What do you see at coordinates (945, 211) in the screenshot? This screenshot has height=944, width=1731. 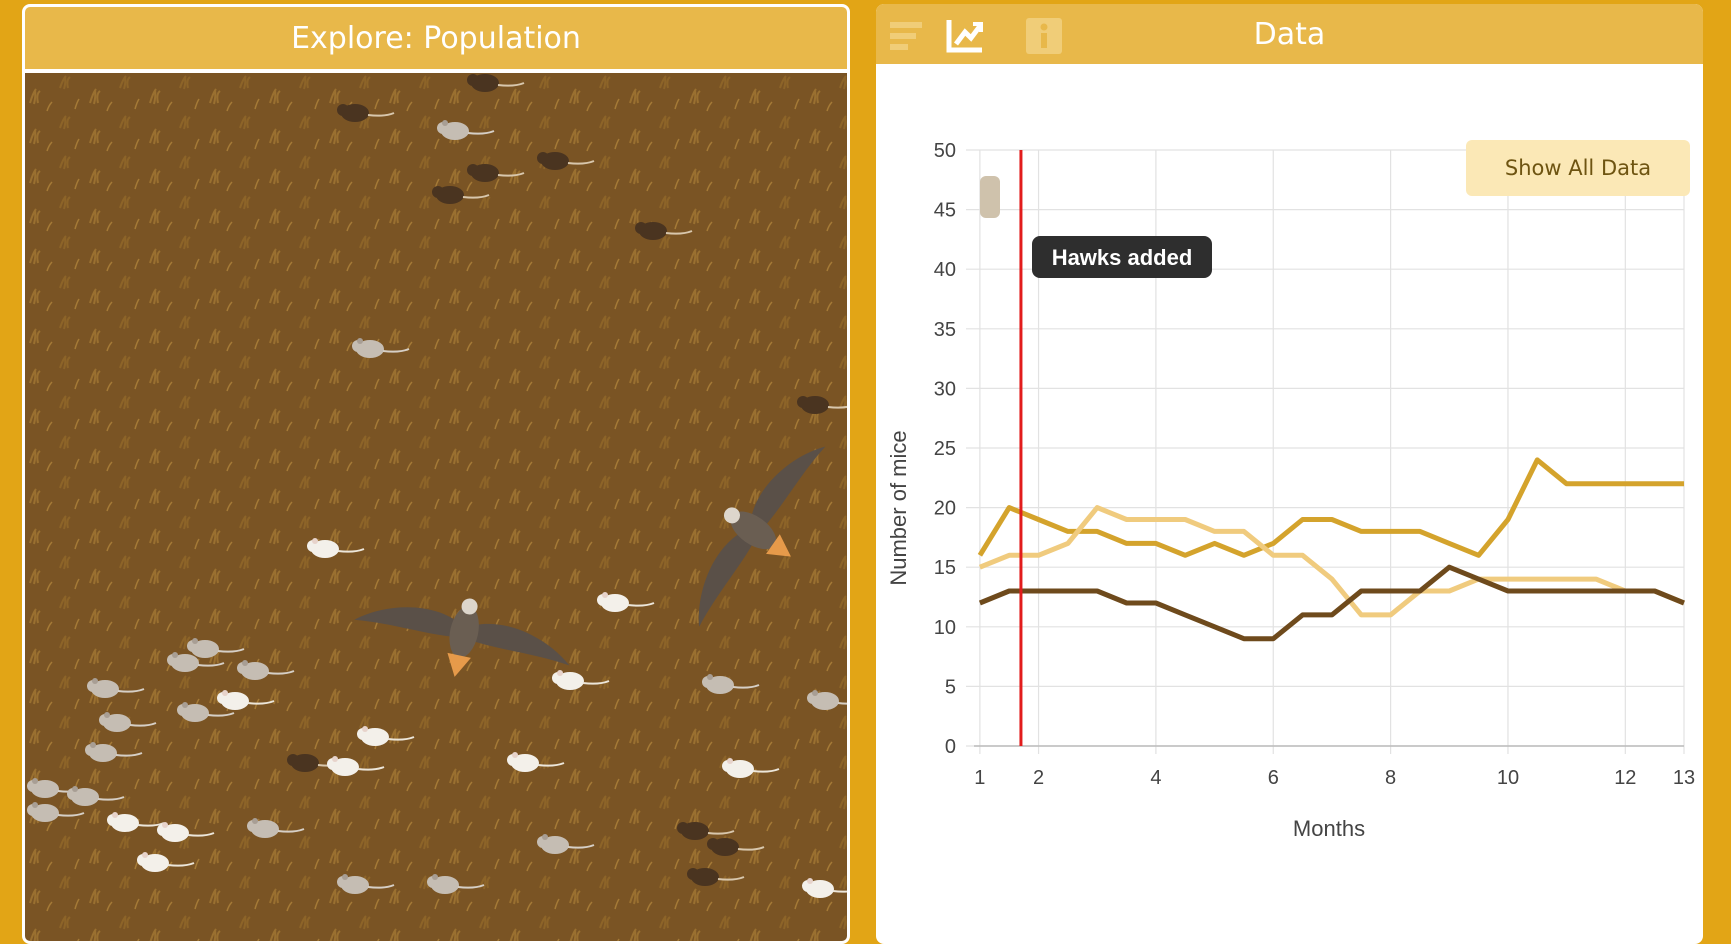 I see `y-tick-label: 45` at bounding box center [945, 211].